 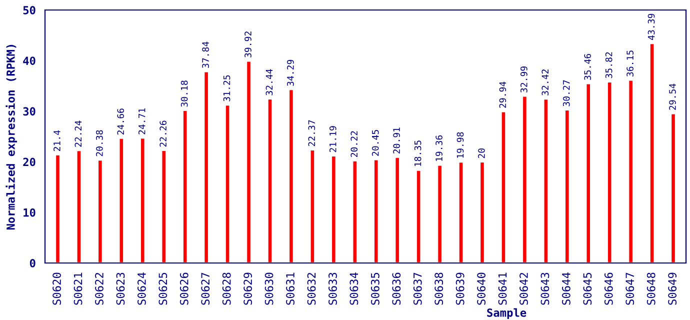 I want to click on x-tick-label: S0639, so click(x=460, y=288).